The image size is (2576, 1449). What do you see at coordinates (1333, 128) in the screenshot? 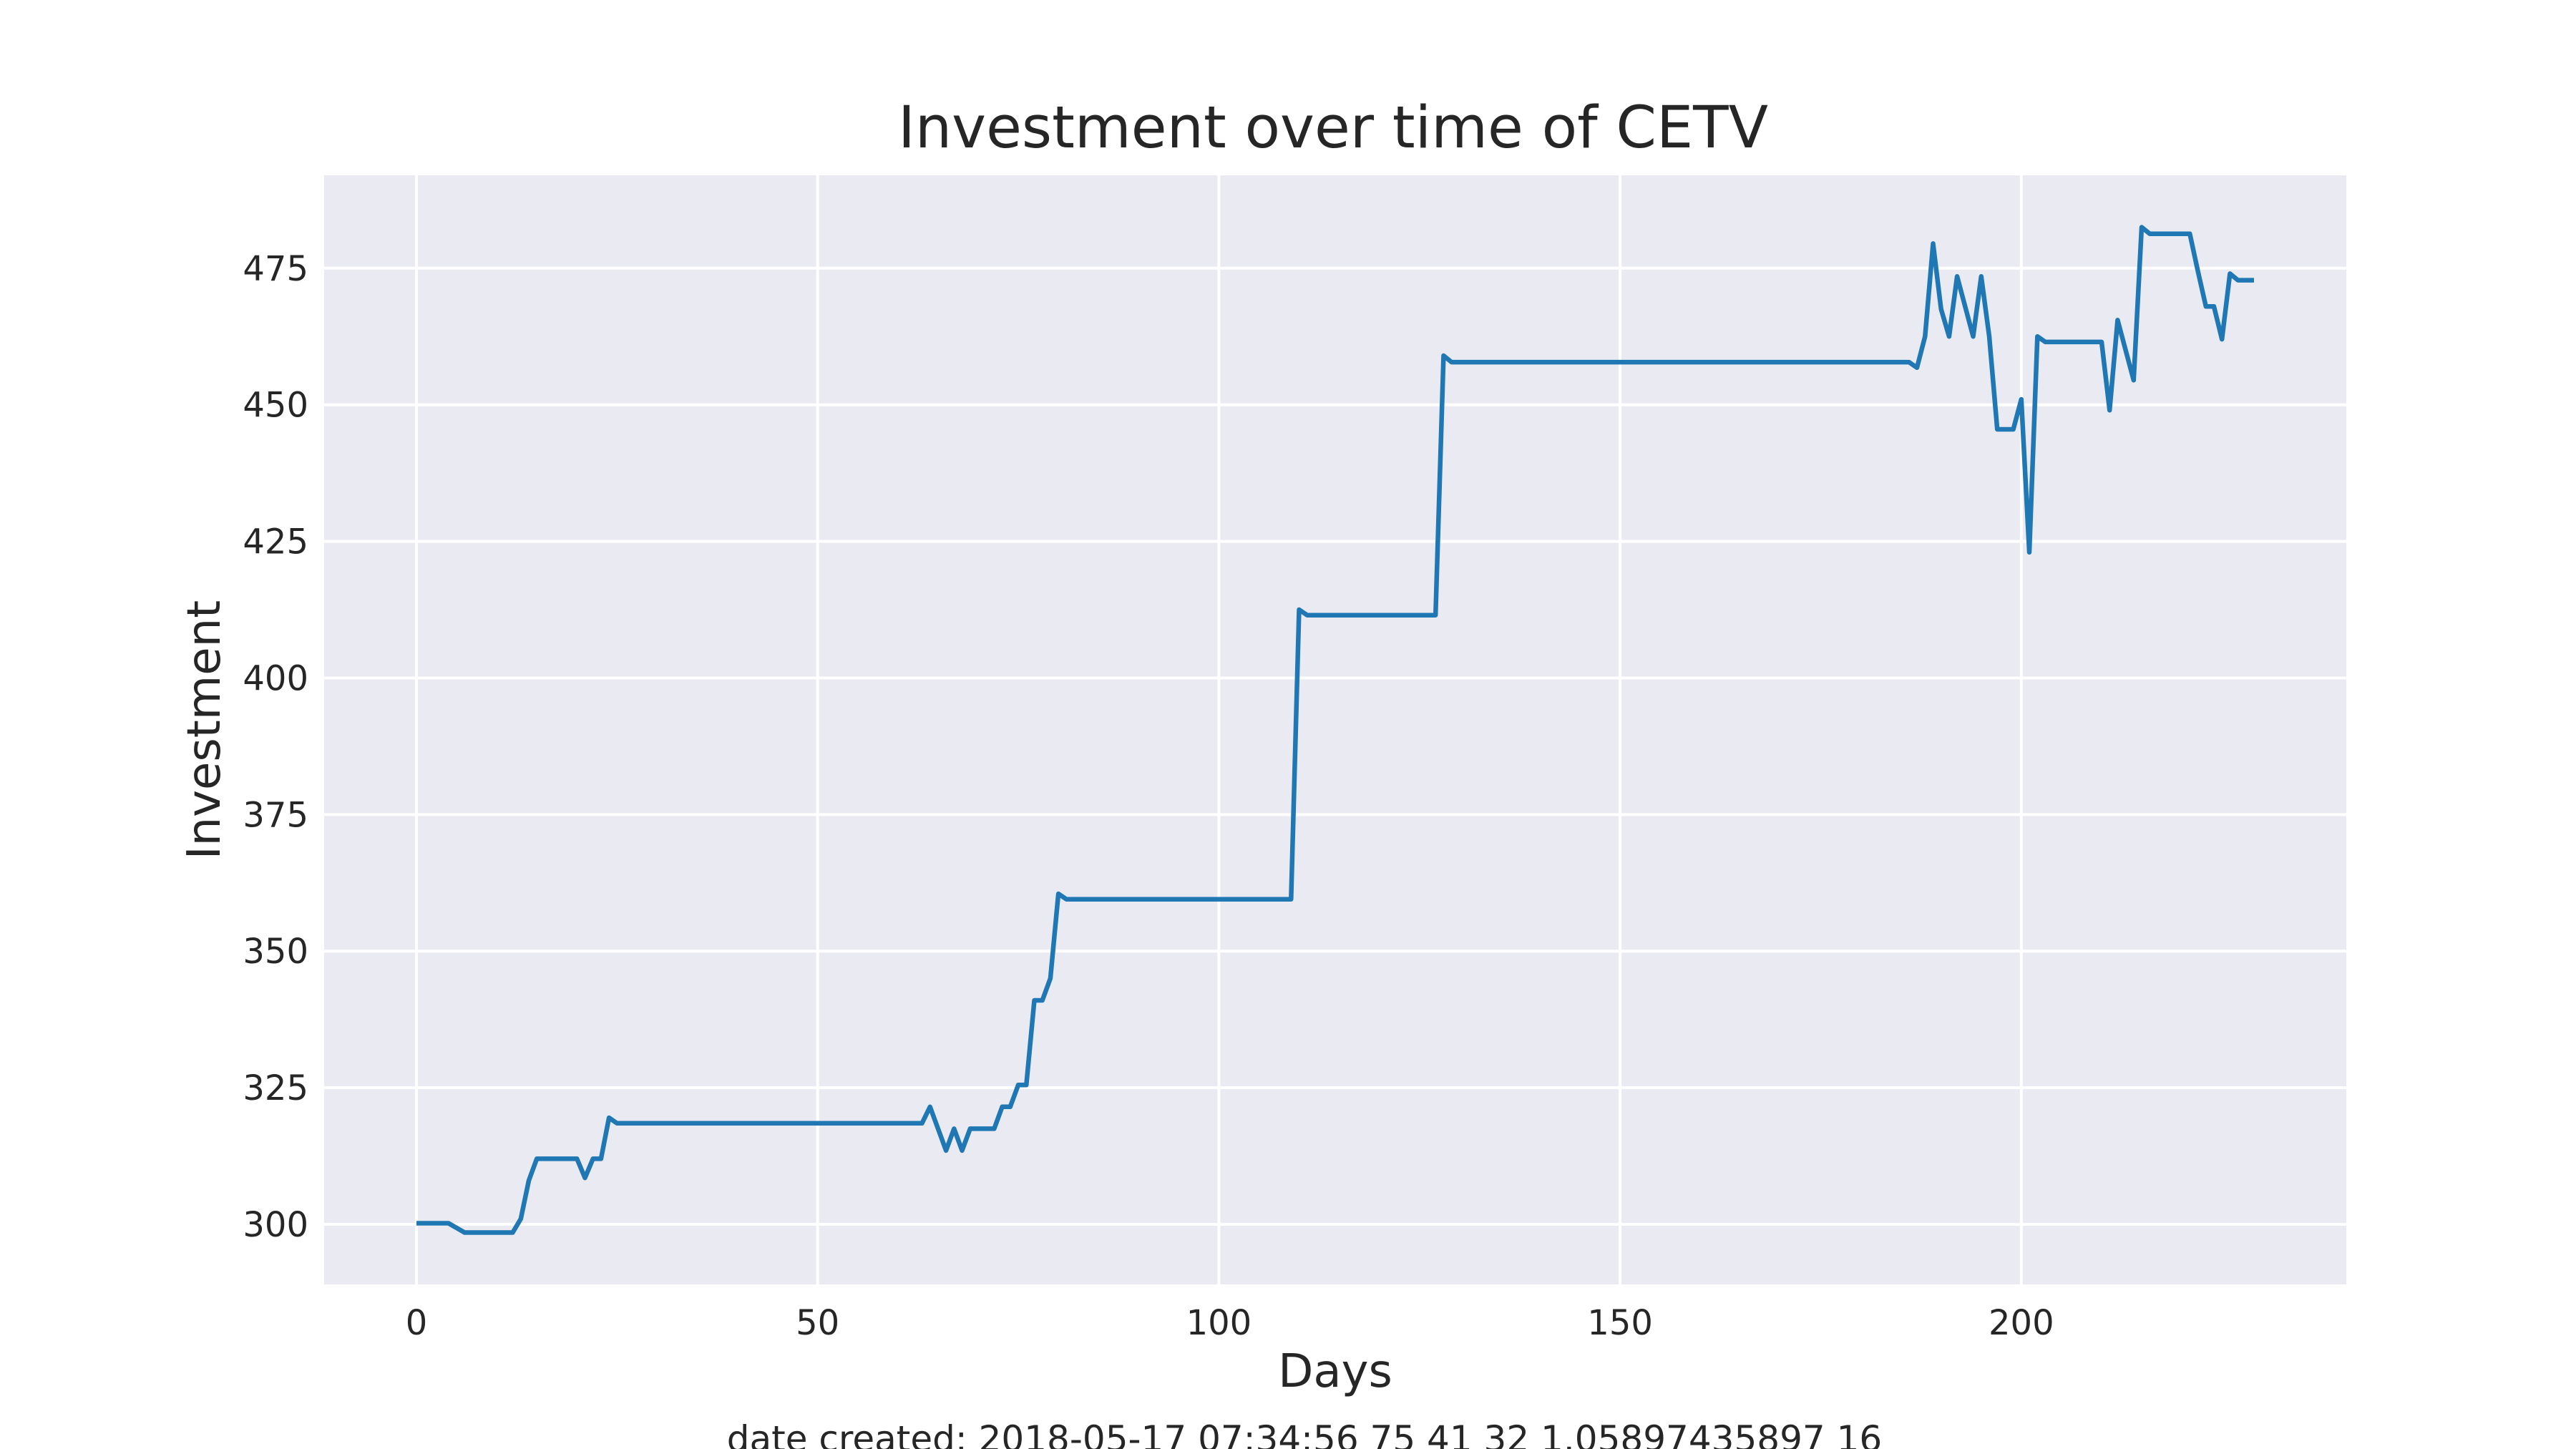
I see `chart-title: Investment over time of CETV` at bounding box center [1333, 128].